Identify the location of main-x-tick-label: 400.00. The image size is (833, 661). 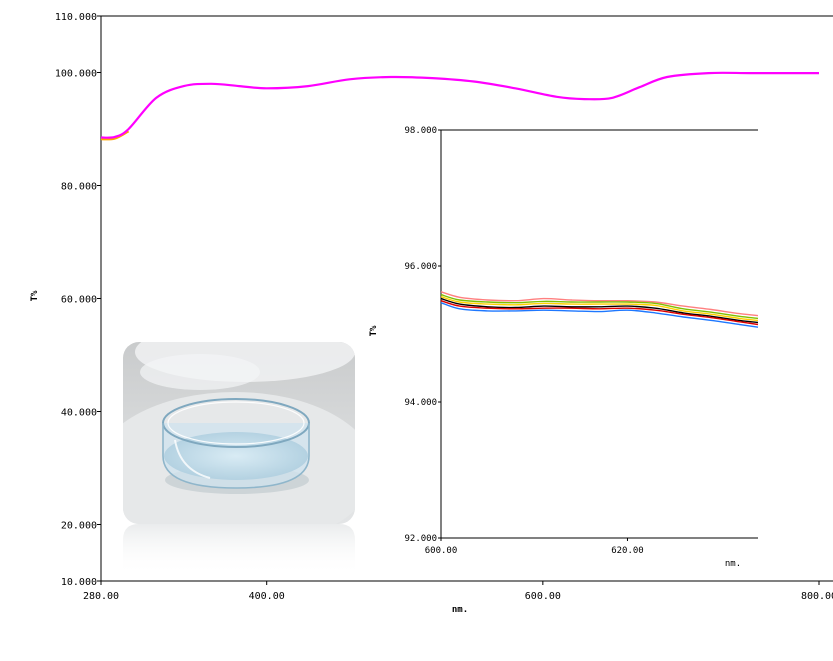
(267, 596).